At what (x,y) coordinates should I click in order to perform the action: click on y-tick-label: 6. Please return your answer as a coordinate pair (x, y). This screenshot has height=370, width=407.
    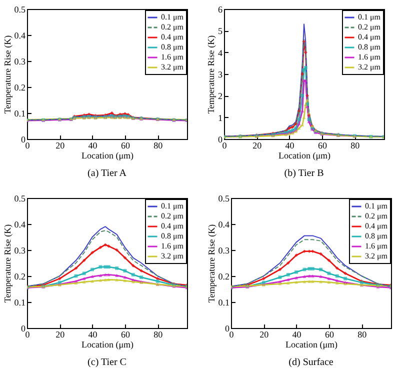
    Looking at the image, I should click on (220, 9).